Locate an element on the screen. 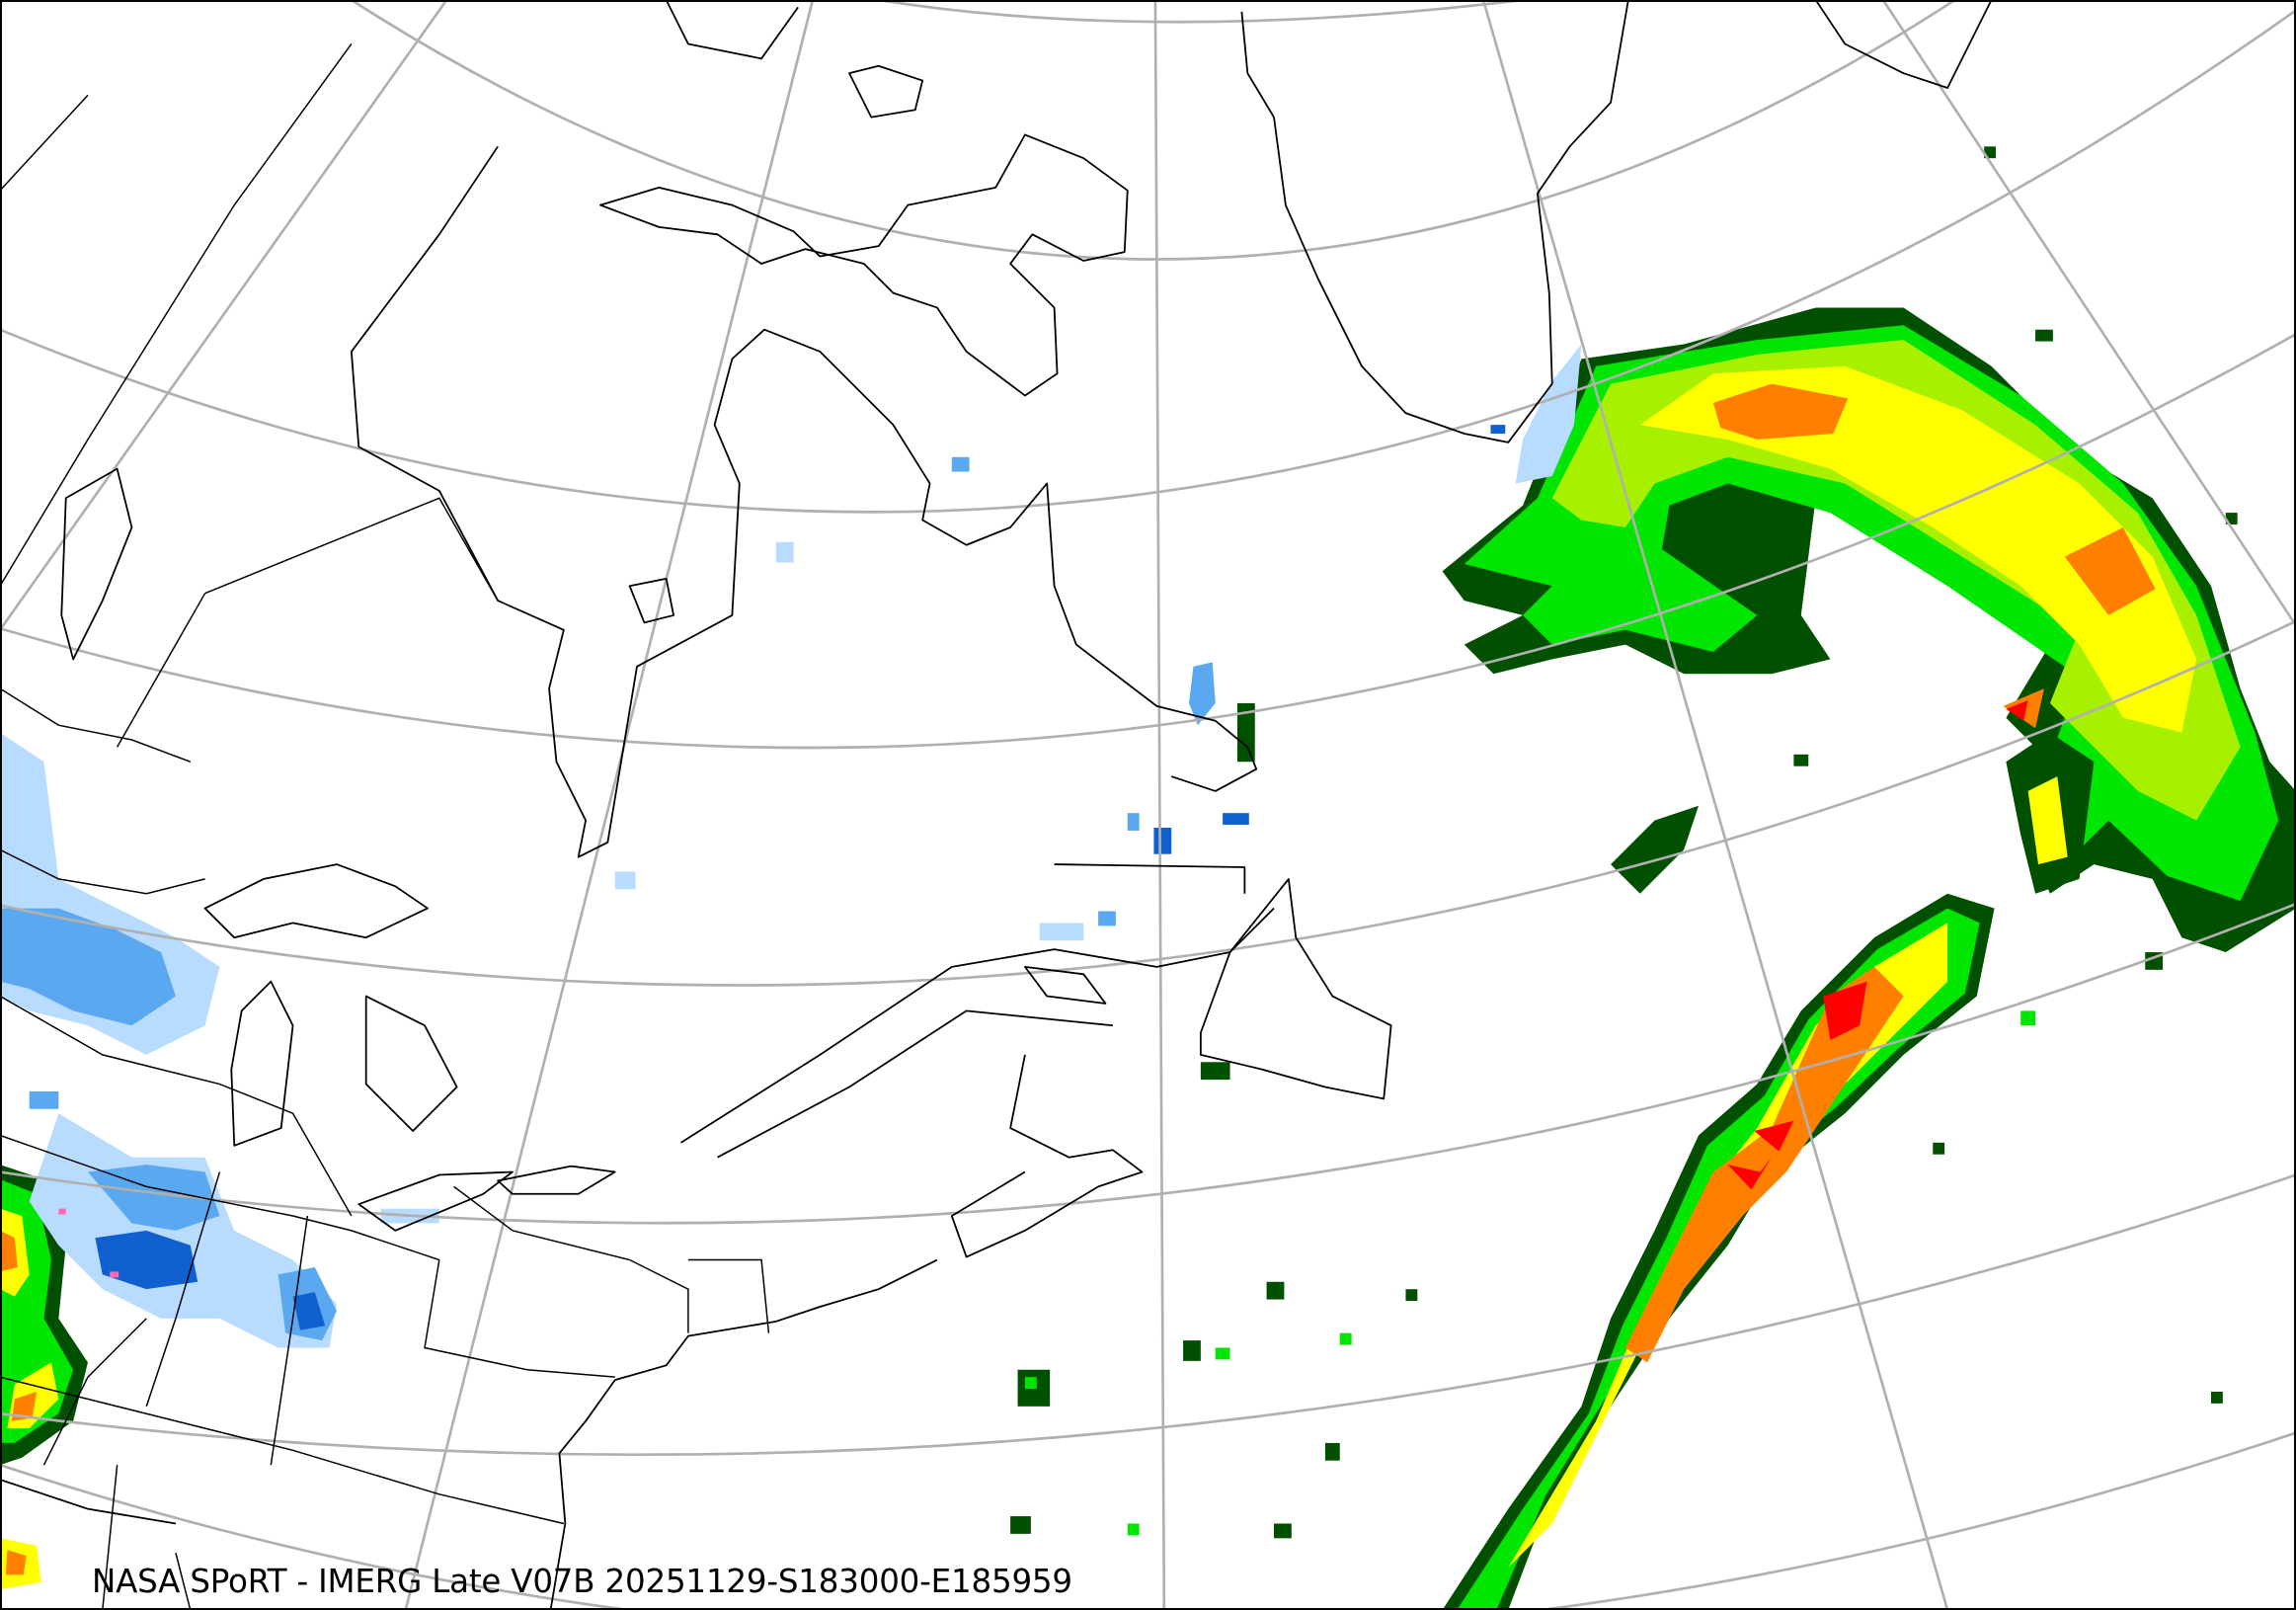  gaspe-maritimes is located at coordinates (1047, 1156).